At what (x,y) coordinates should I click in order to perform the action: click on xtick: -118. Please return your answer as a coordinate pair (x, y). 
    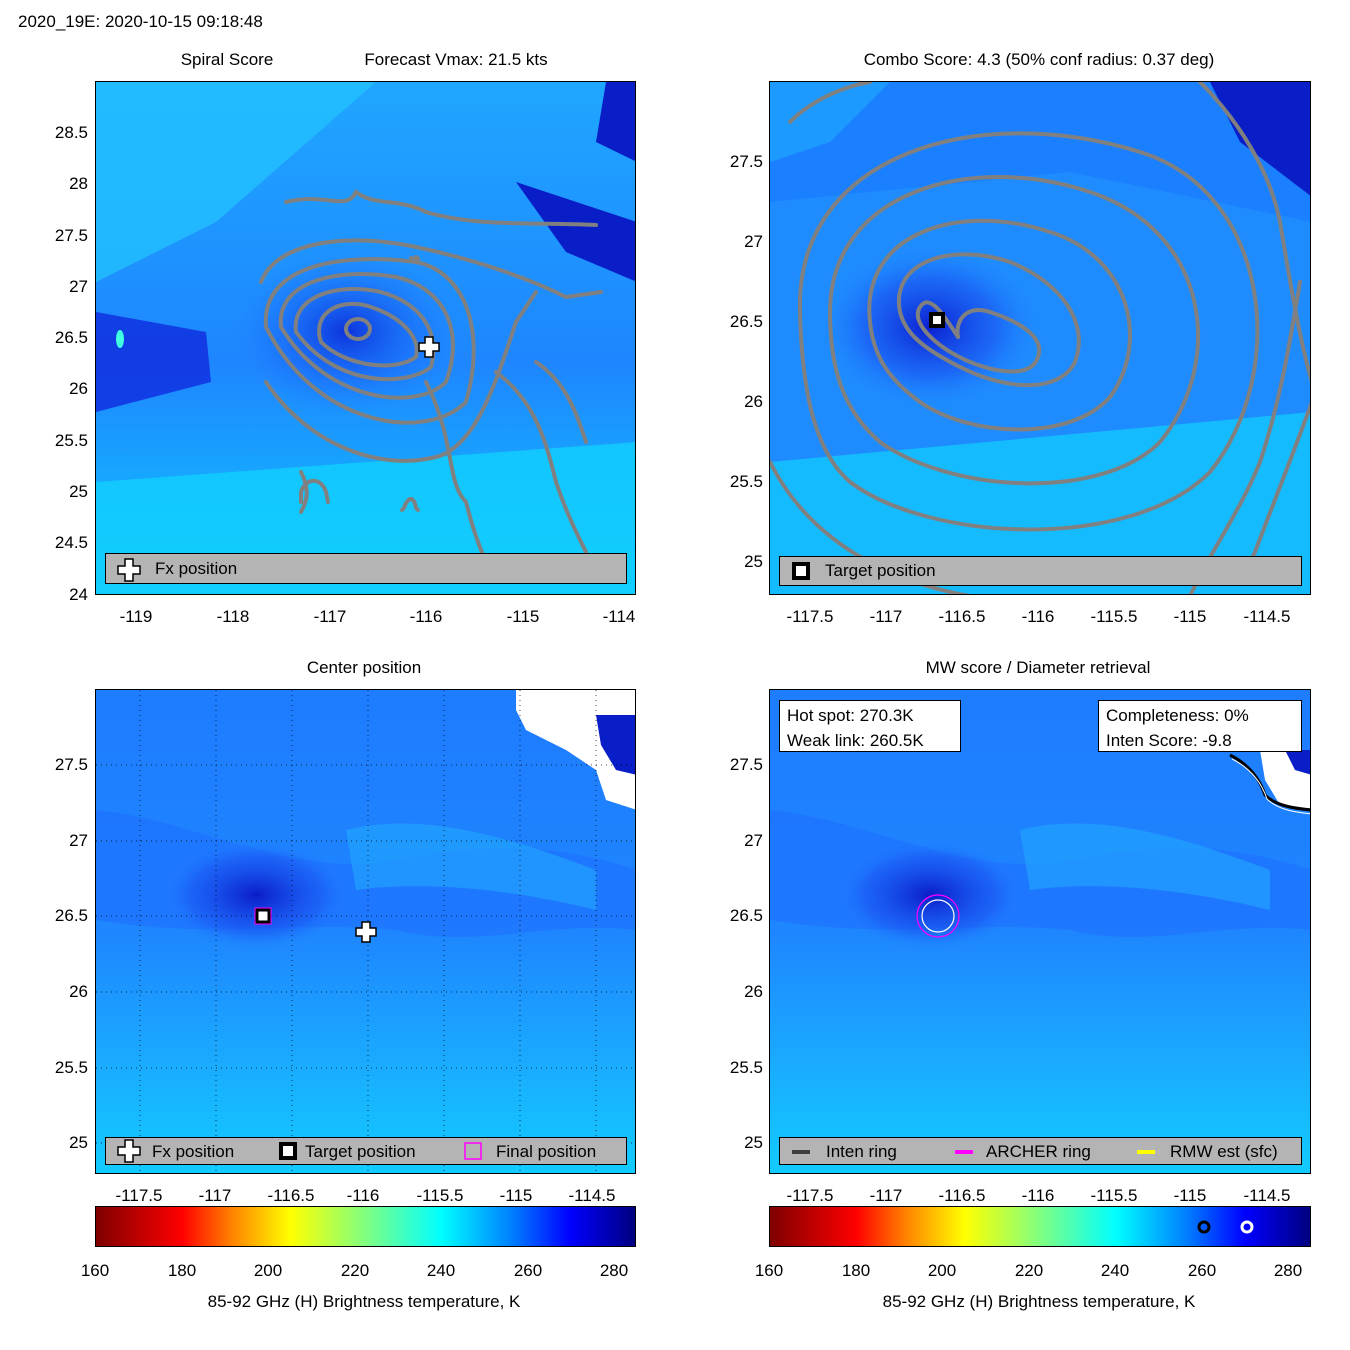
    Looking at the image, I should click on (233, 616).